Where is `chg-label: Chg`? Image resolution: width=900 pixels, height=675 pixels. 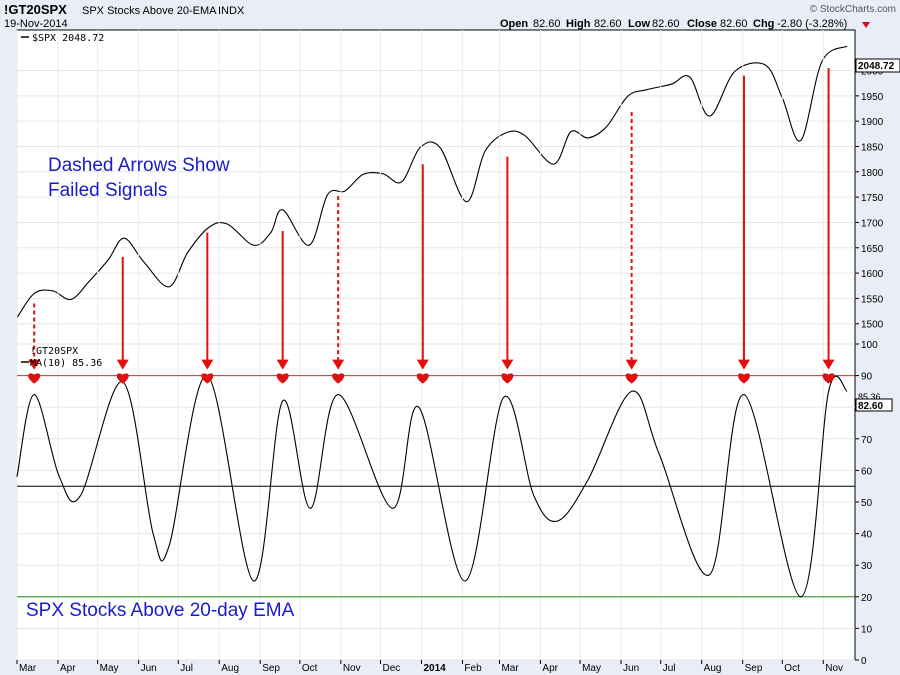
chg-label: Chg is located at coordinates (763, 24).